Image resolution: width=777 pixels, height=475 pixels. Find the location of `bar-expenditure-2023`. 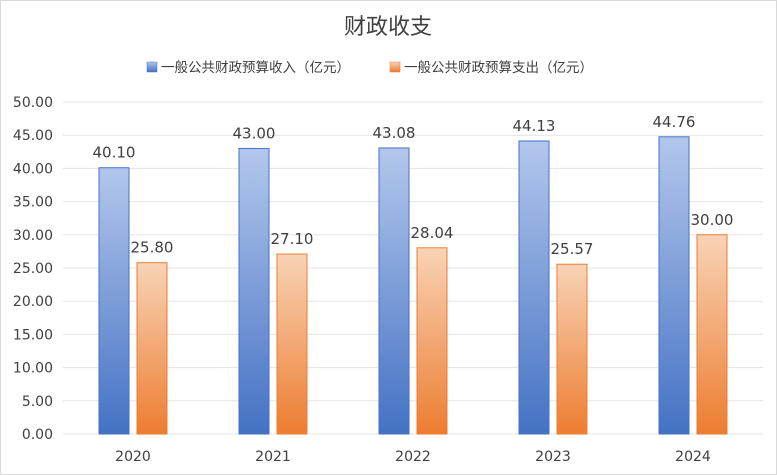

bar-expenditure-2023 is located at coordinates (572, 349).